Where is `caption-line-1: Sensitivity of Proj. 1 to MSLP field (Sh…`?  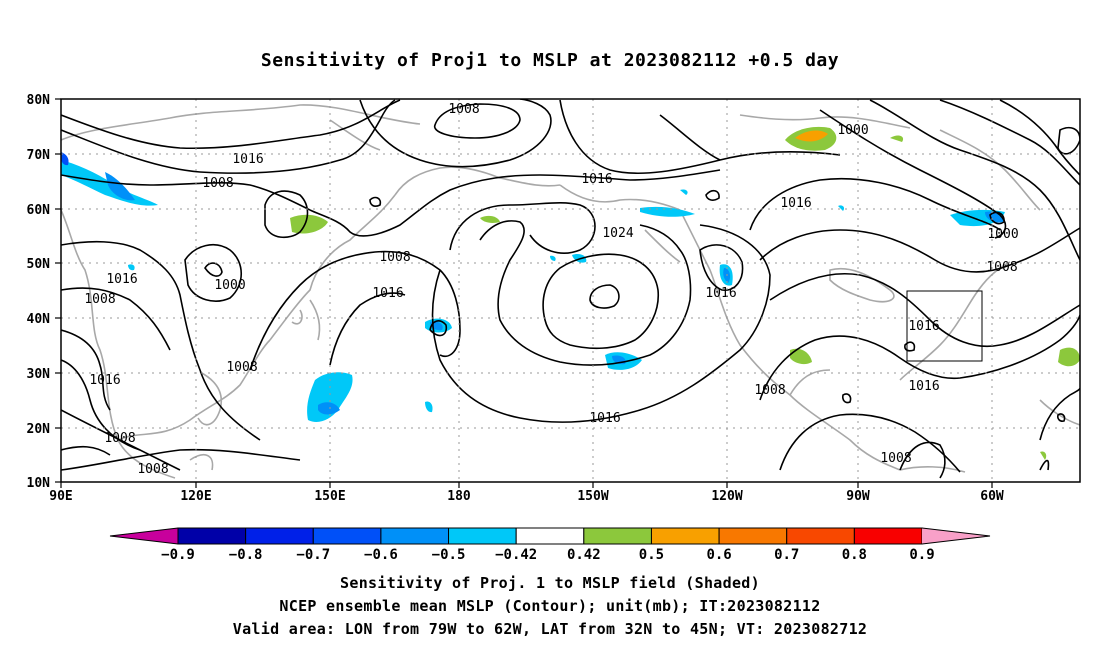
caption-line-1: Sensitivity of Proj. 1 to MSLP field (Sh… is located at coordinates (550, 583).